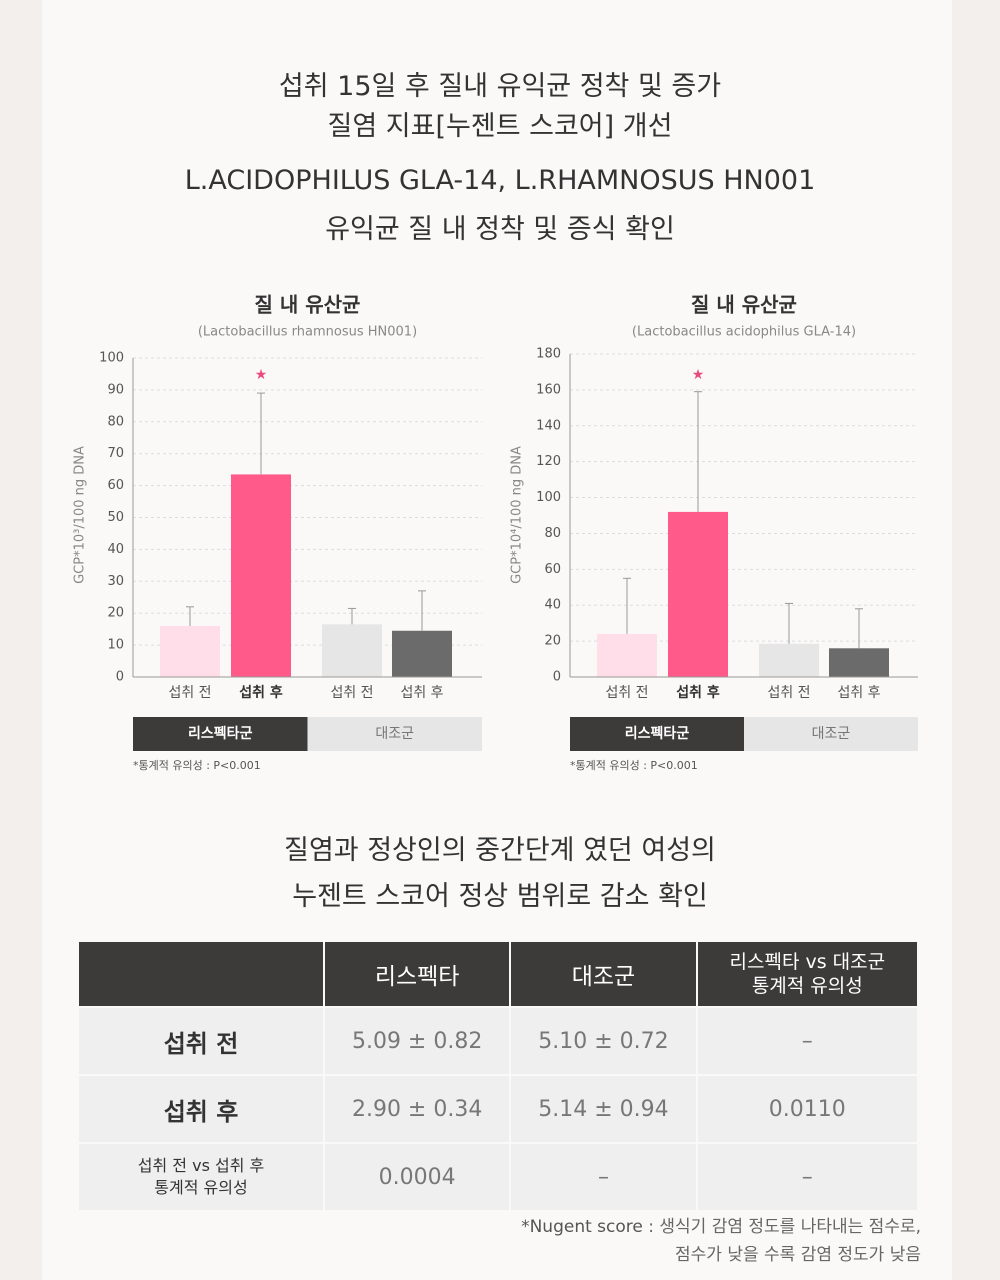 The height and width of the screenshot is (1280, 1000). I want to click on row-label: 섭취 후, so click(201, 1109).